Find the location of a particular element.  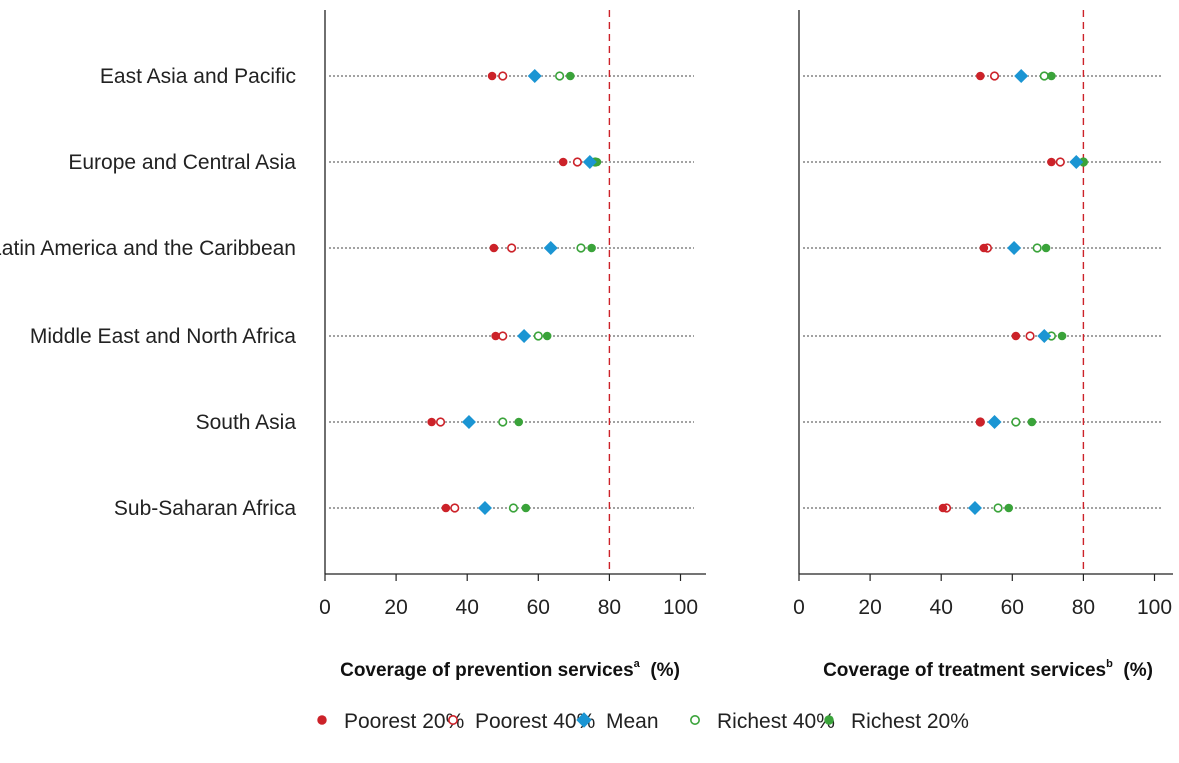

richest40-legend-marker is located at coordinates (695, 720).